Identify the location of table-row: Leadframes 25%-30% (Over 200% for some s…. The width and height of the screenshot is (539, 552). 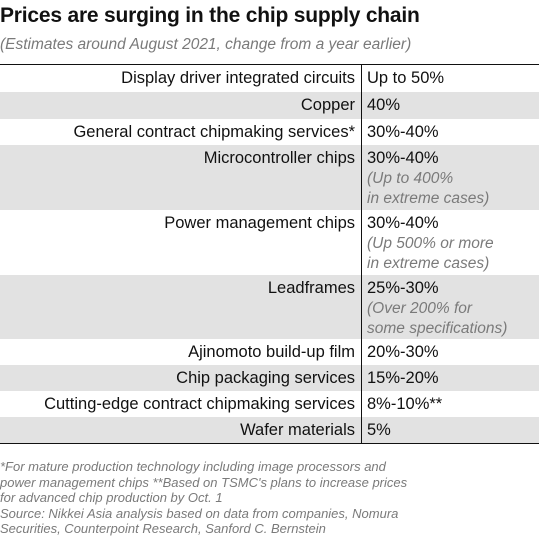
(269, 307).